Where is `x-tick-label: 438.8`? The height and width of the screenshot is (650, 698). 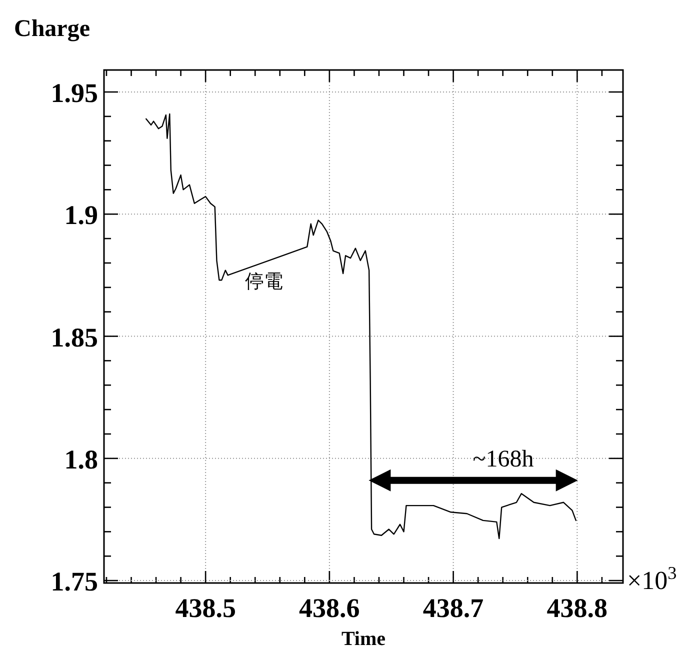 x-tick-label: 438.8 is located at coordinates (577, 608).